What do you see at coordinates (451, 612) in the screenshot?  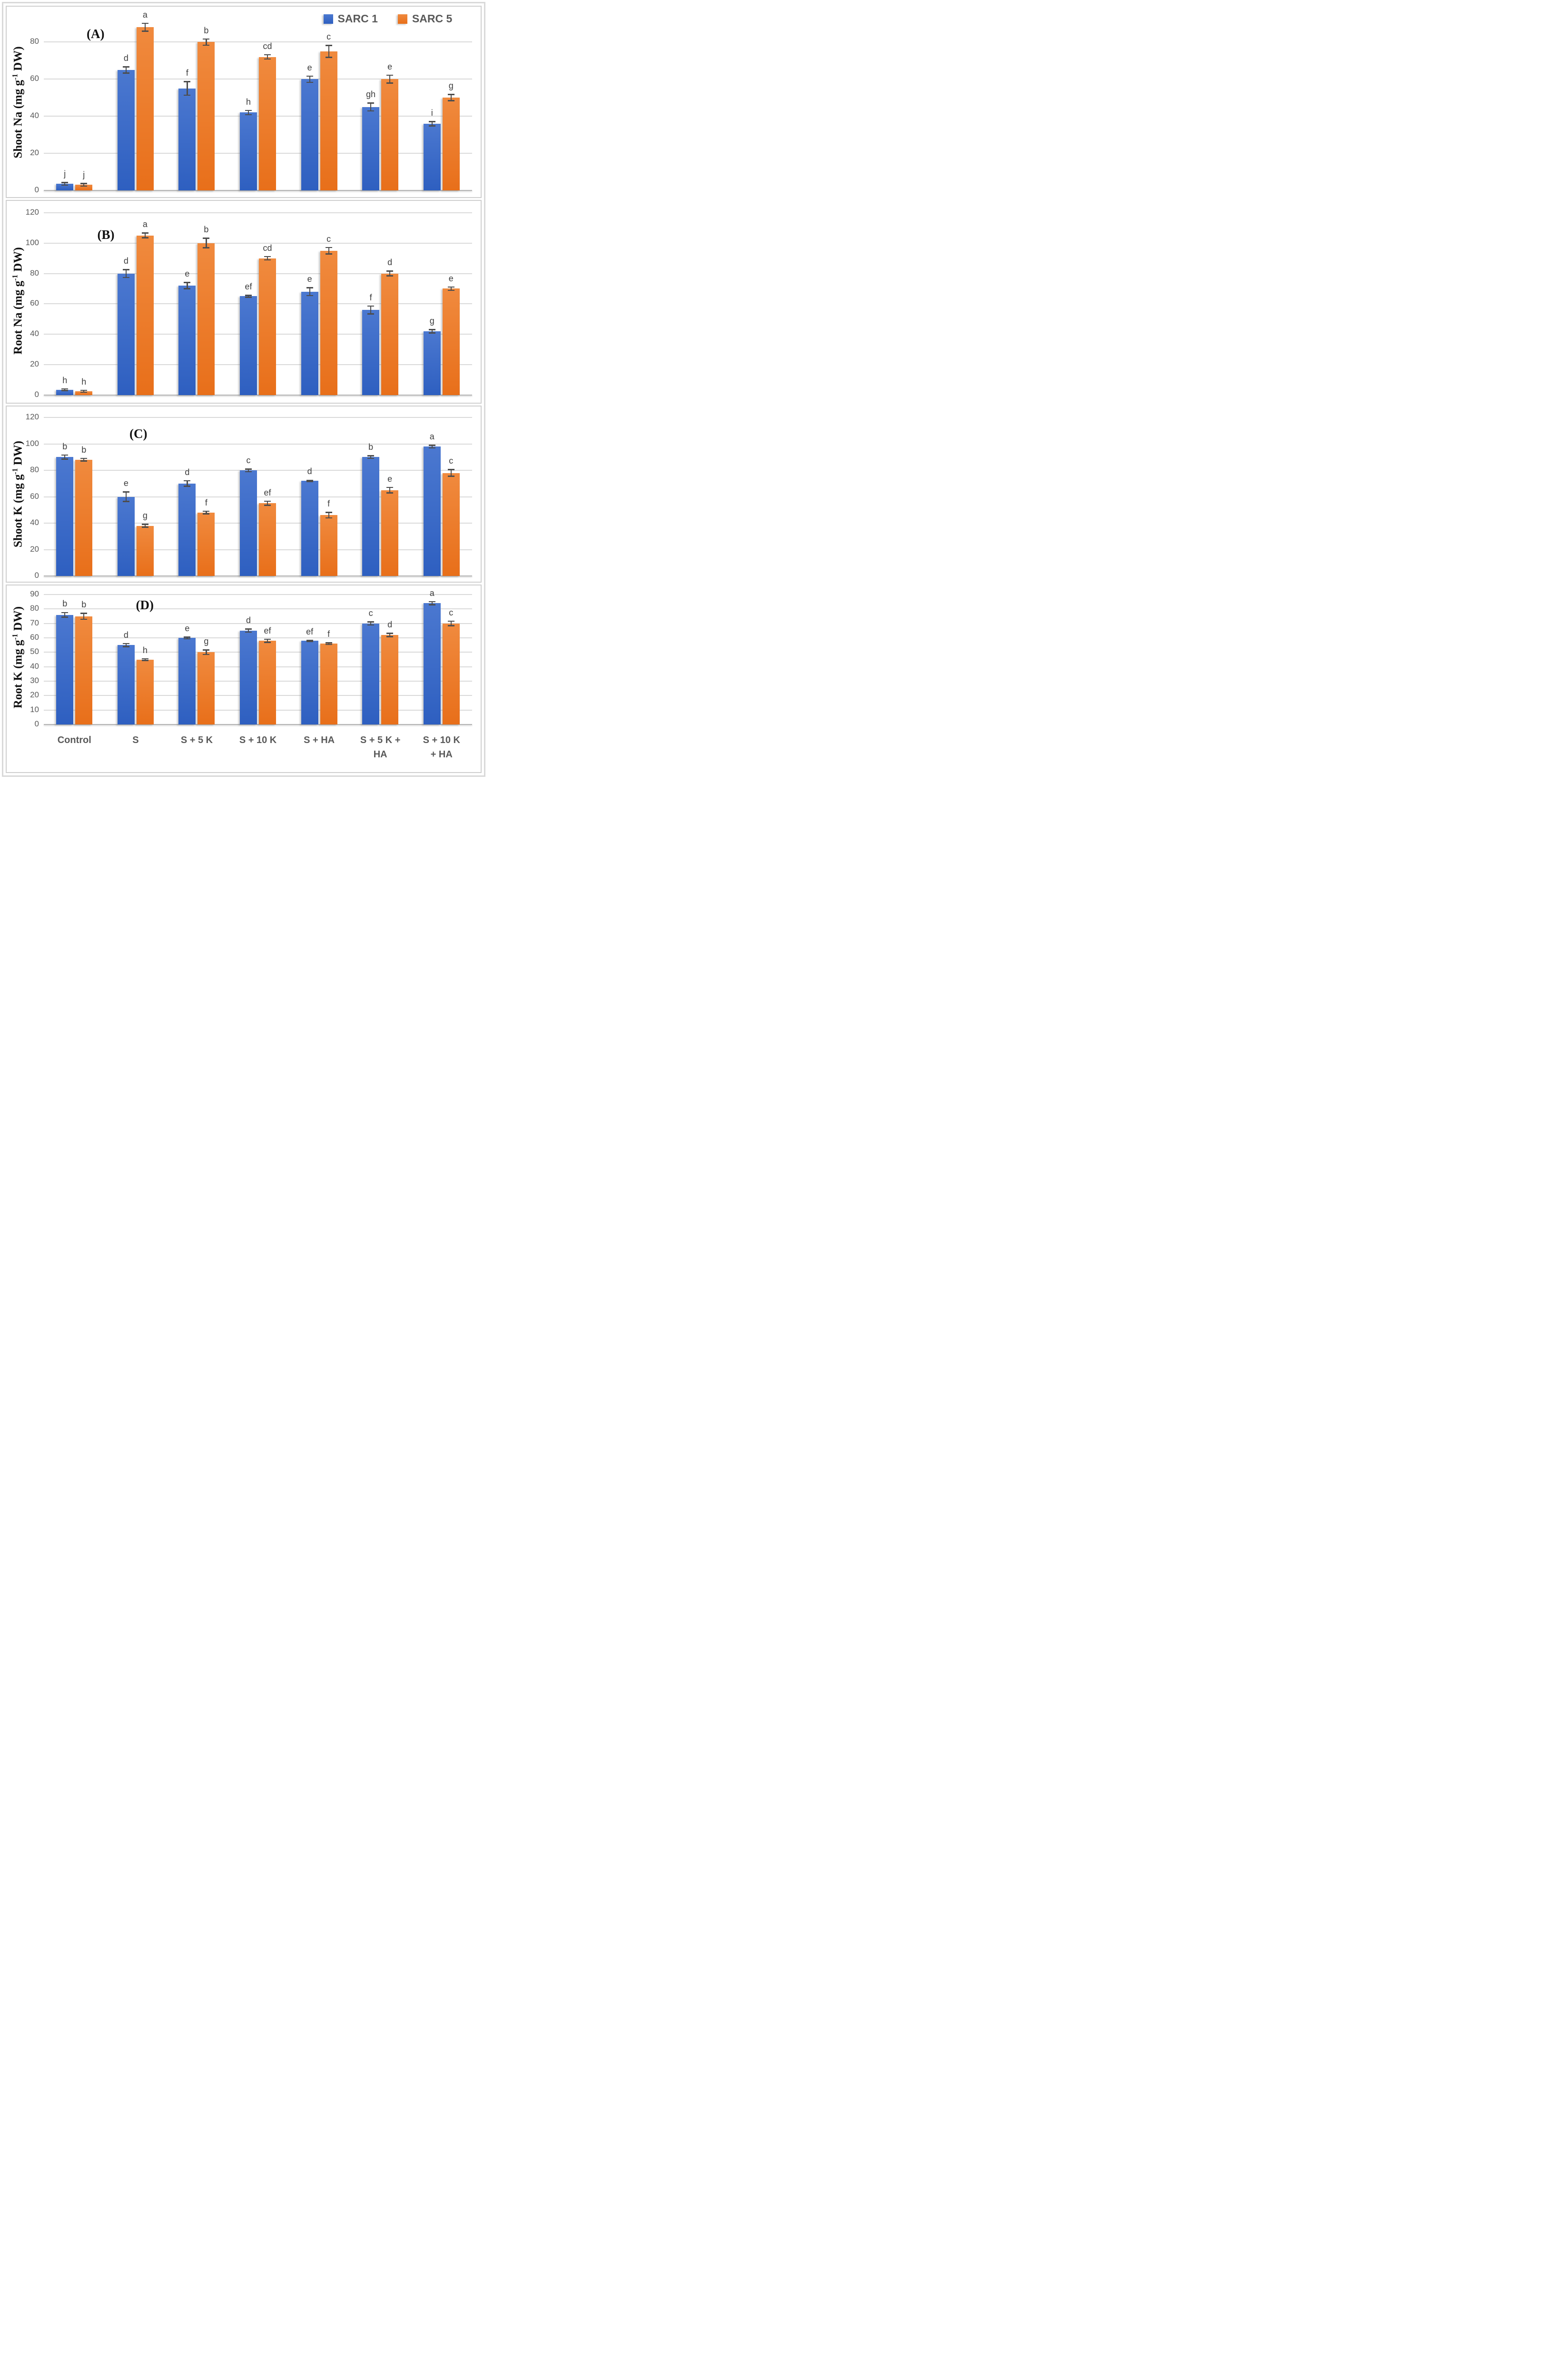 I see `significance-letter: c` at bounding box center [451, 612].